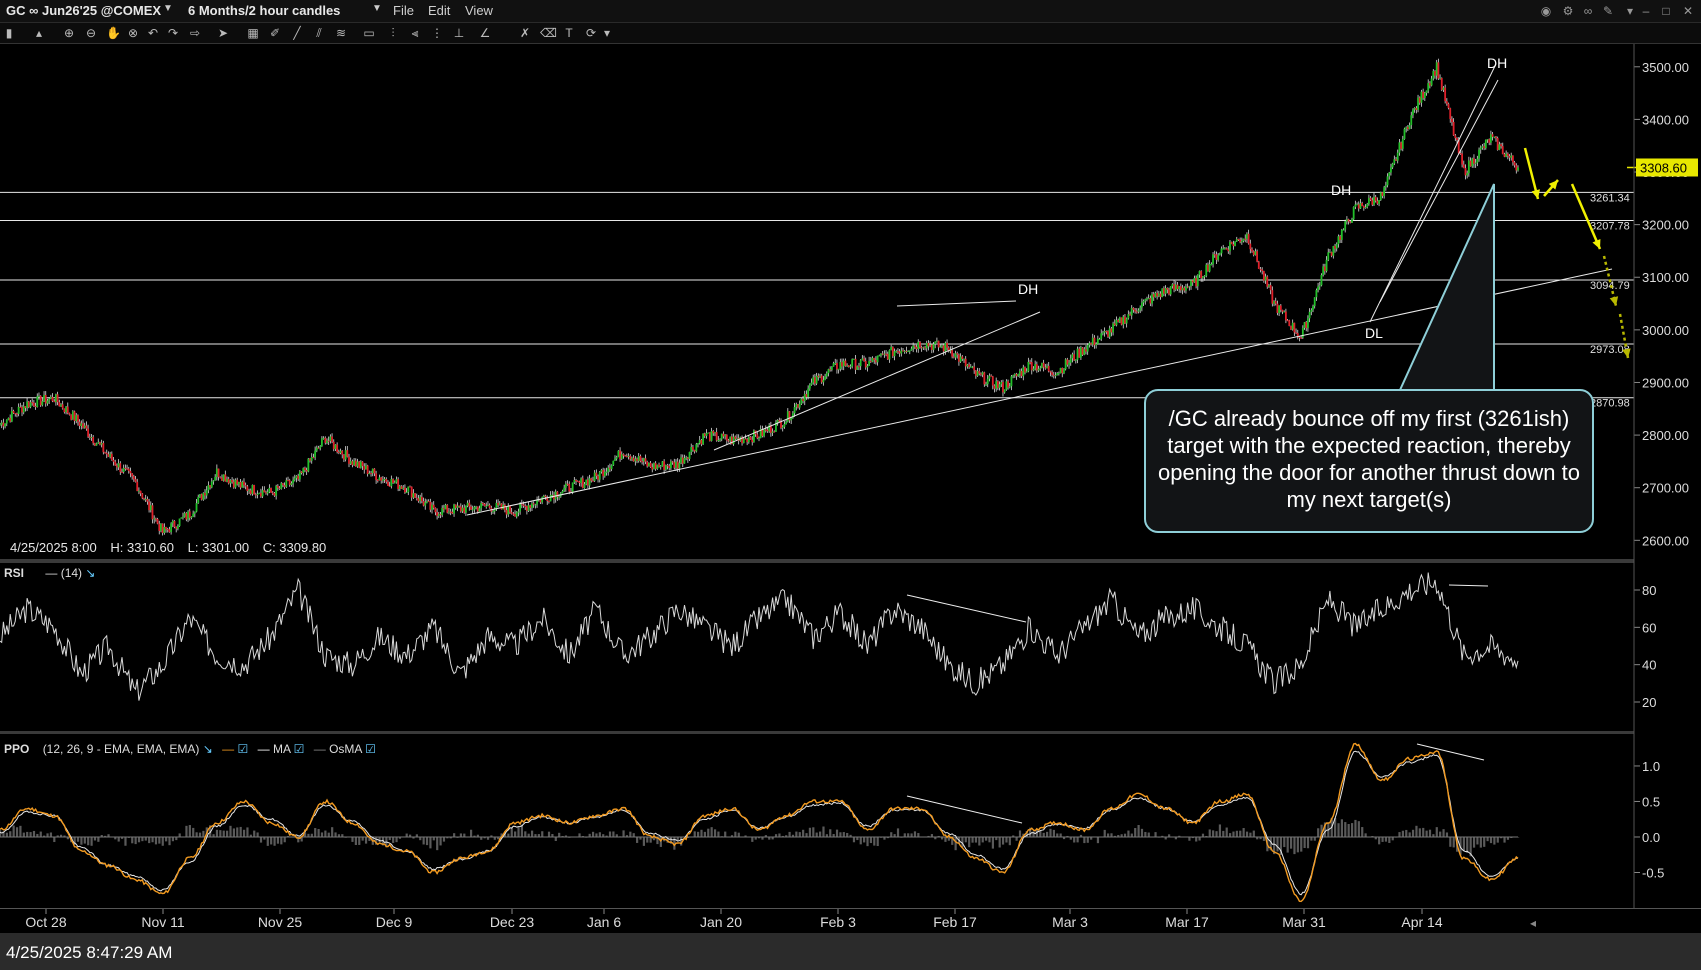  What do you see at coordinates (341, 33) in the screenshot?
I see `channel-tool-icon: ≋` at bounding box center [341, 33].